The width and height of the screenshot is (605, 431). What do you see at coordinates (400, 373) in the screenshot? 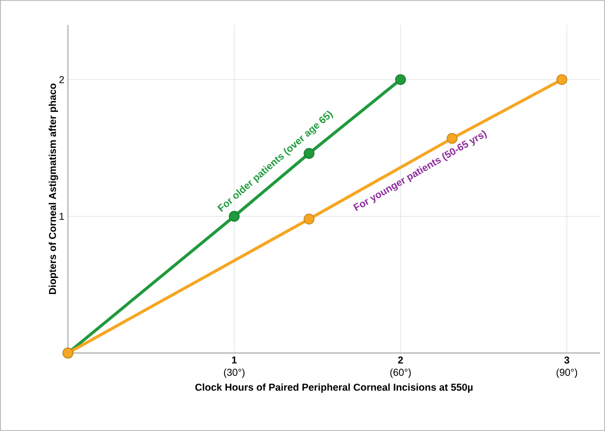
I see `x2-tick-label: (60°)` at bounding box center [400, 373].